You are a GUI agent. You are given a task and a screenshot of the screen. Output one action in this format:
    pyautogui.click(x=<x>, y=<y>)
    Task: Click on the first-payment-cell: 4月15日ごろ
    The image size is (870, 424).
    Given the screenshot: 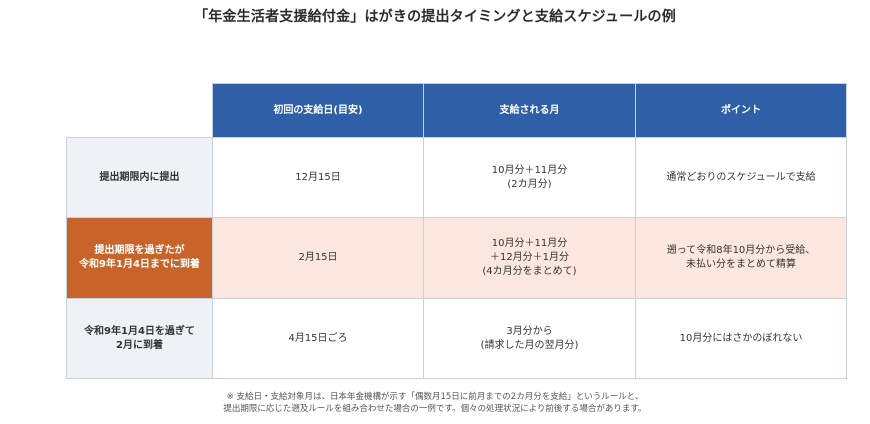 What is the action you would take?
    pyautogui.click(x=318, y=338)
    